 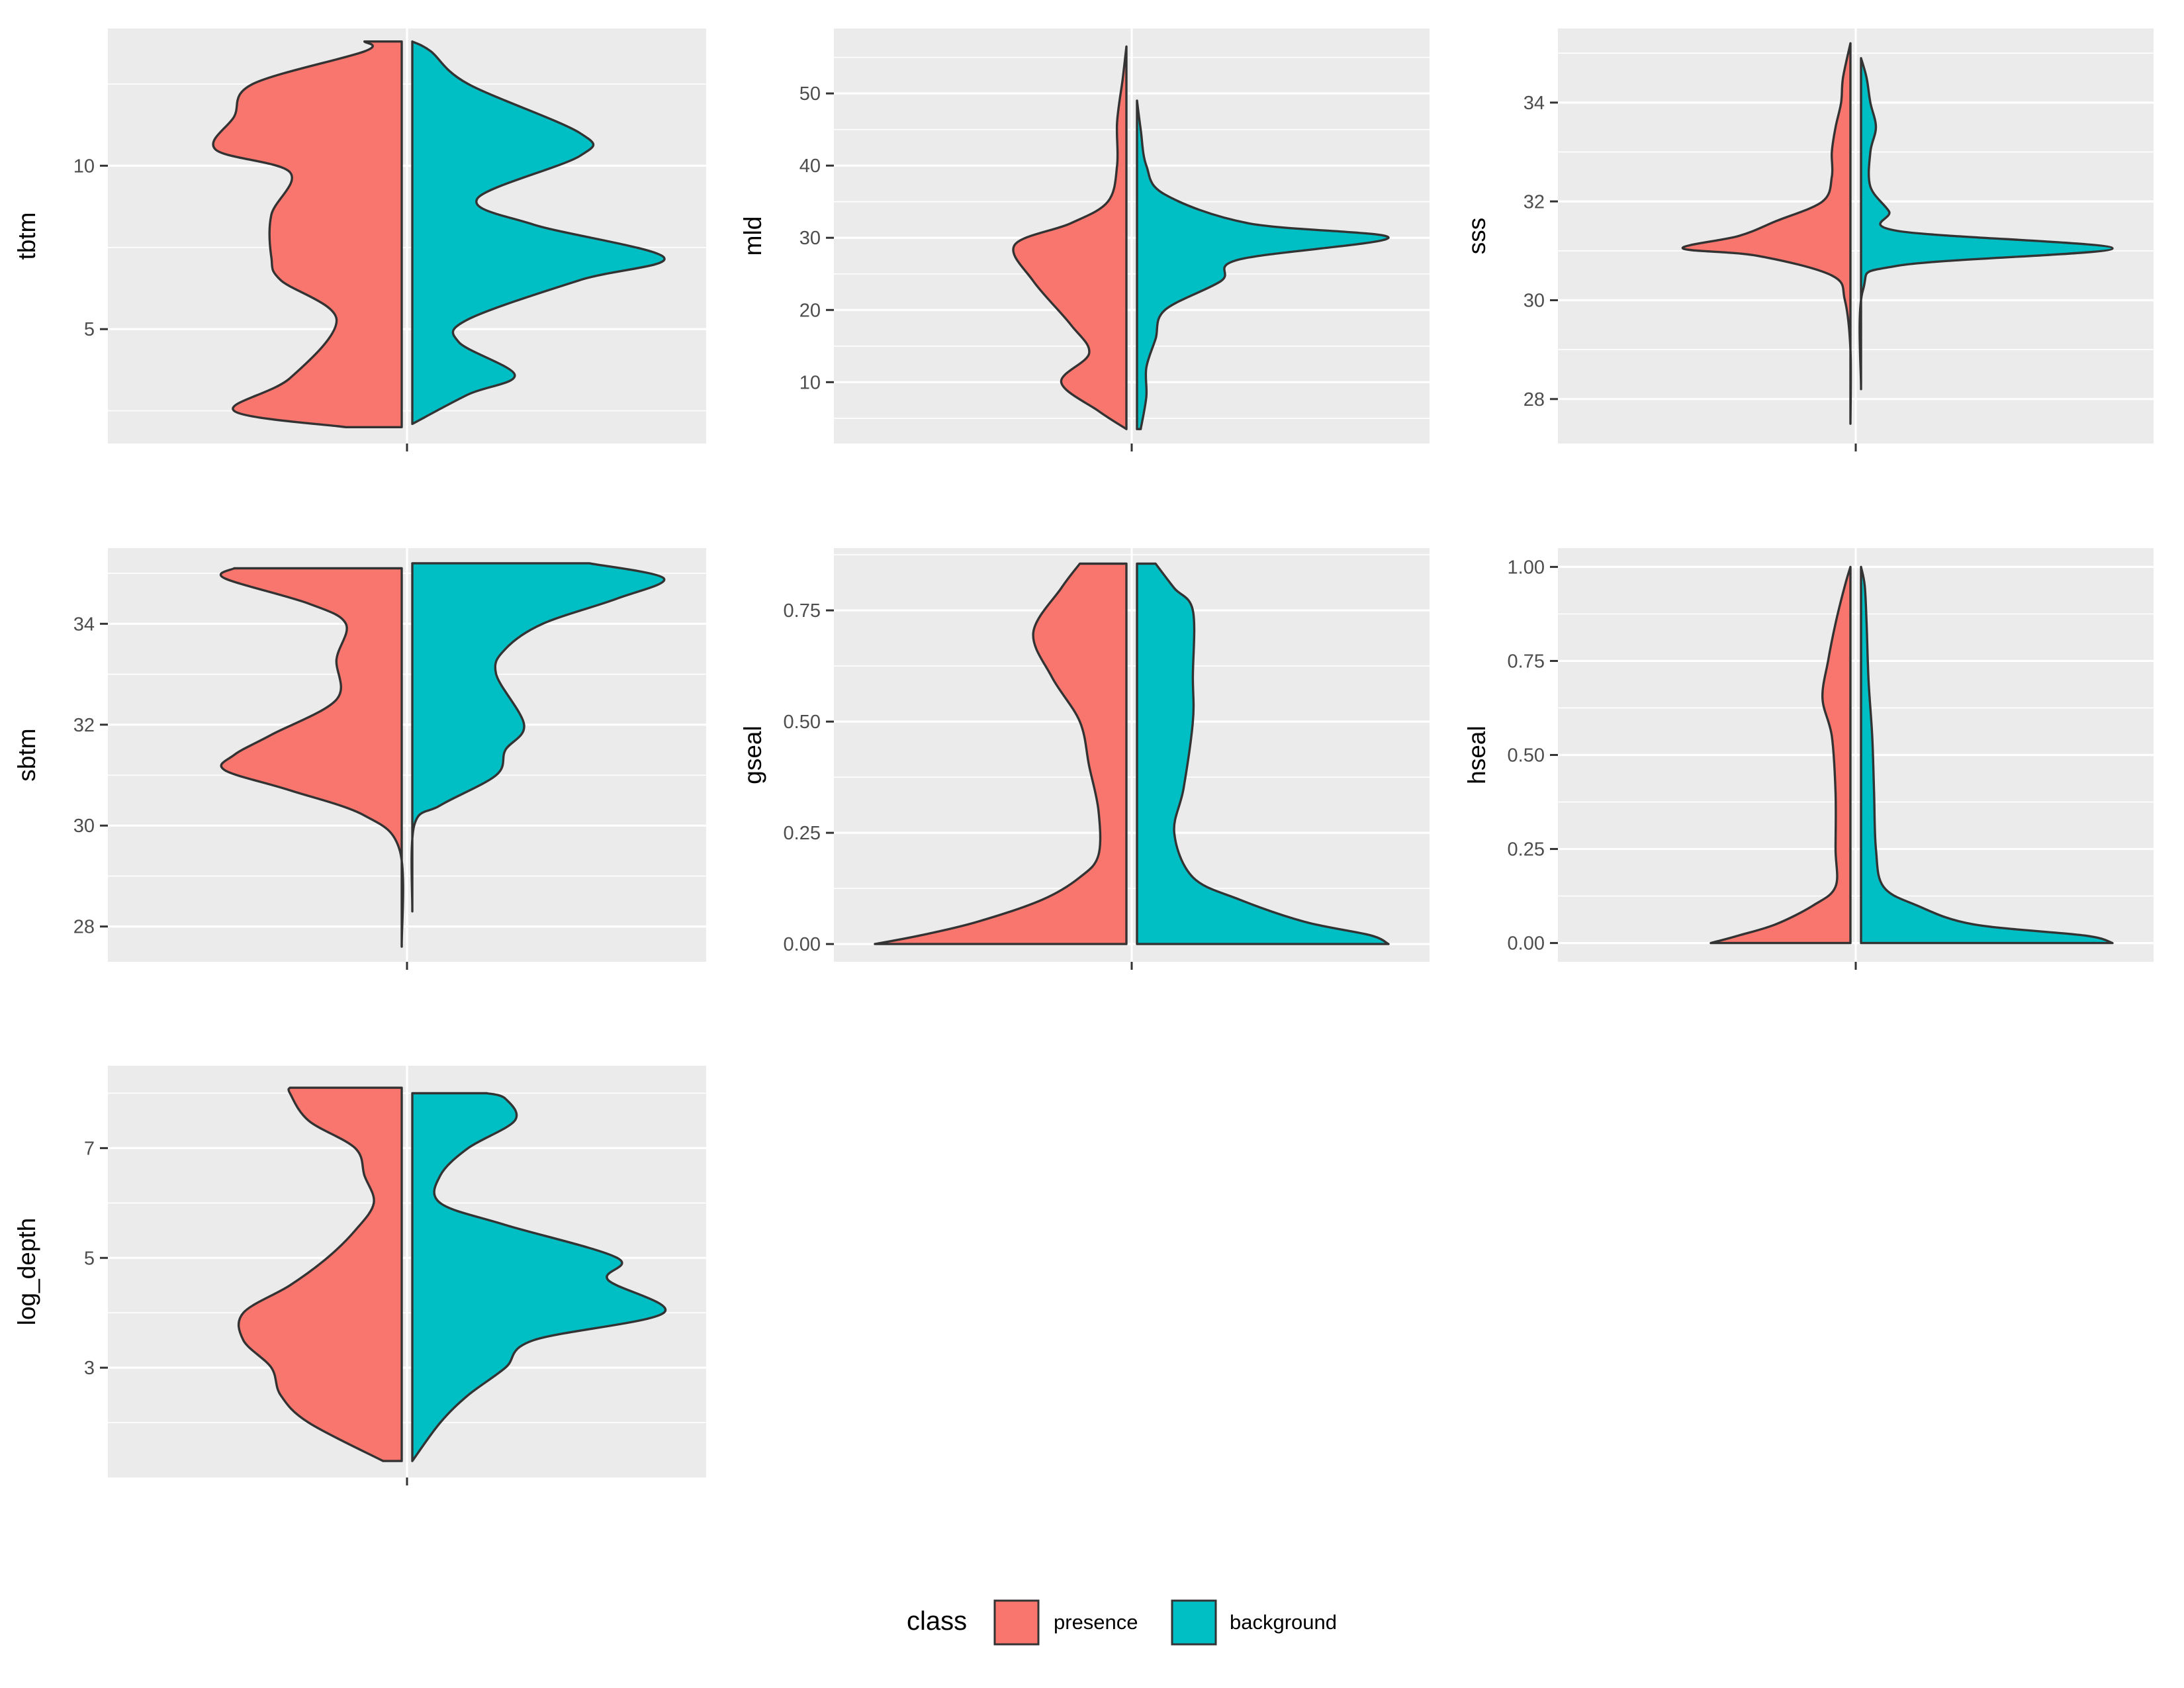 I want to click on panel-hseal: 0.00 0.25 0.50 0.75 1.00 hseal, so click(x=1809, y=759).